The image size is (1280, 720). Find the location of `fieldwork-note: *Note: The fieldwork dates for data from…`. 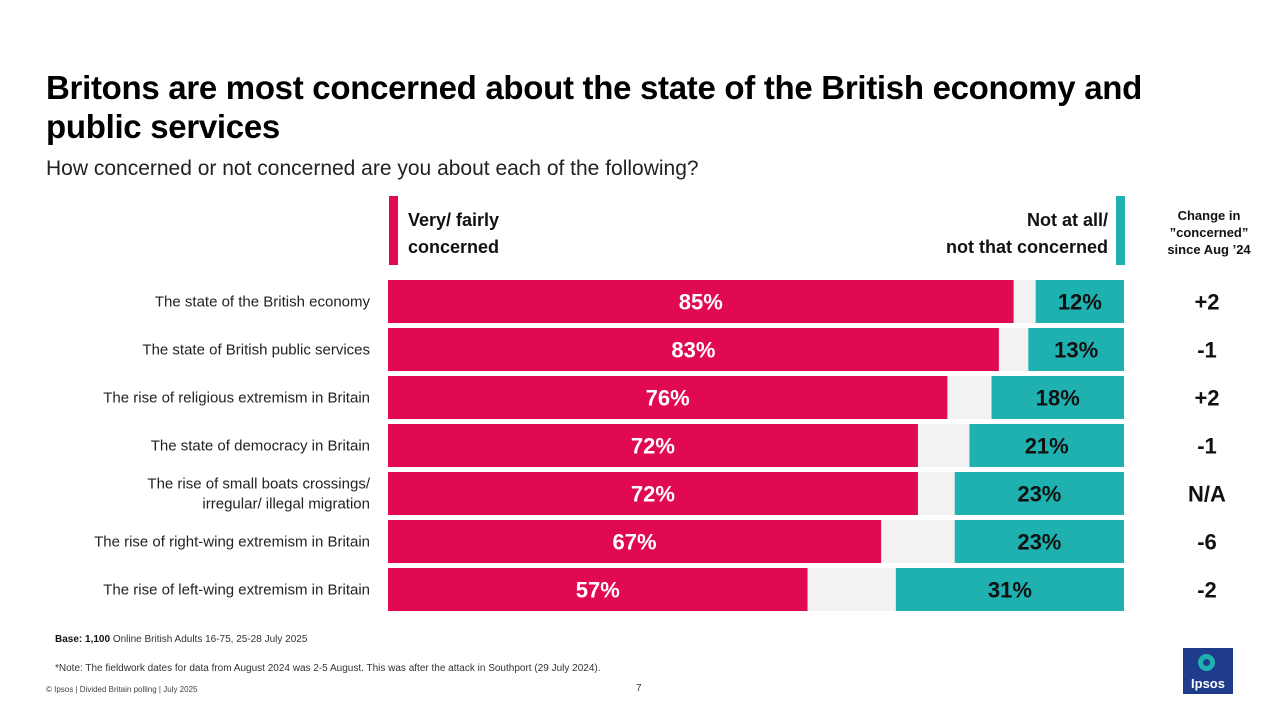

fieldwork-note: *Note: The fieldwork dates for data from… is located at coordinates (328, 668).